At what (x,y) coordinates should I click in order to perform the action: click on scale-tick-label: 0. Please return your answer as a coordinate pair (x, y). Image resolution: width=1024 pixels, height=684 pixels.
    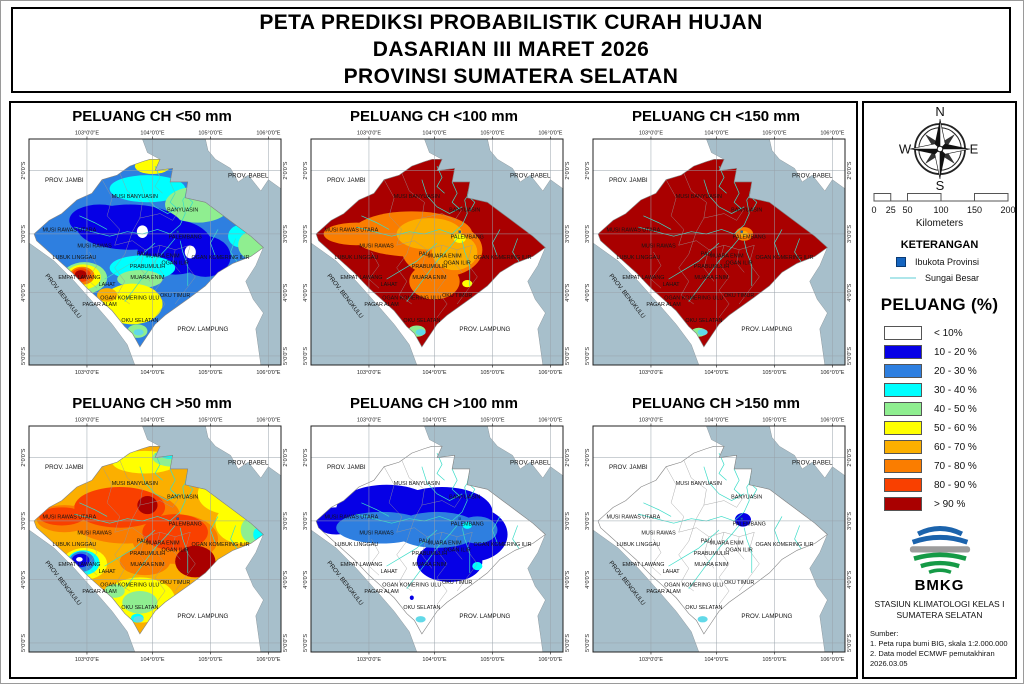
    Looking at the image, I should click on (874, 210).